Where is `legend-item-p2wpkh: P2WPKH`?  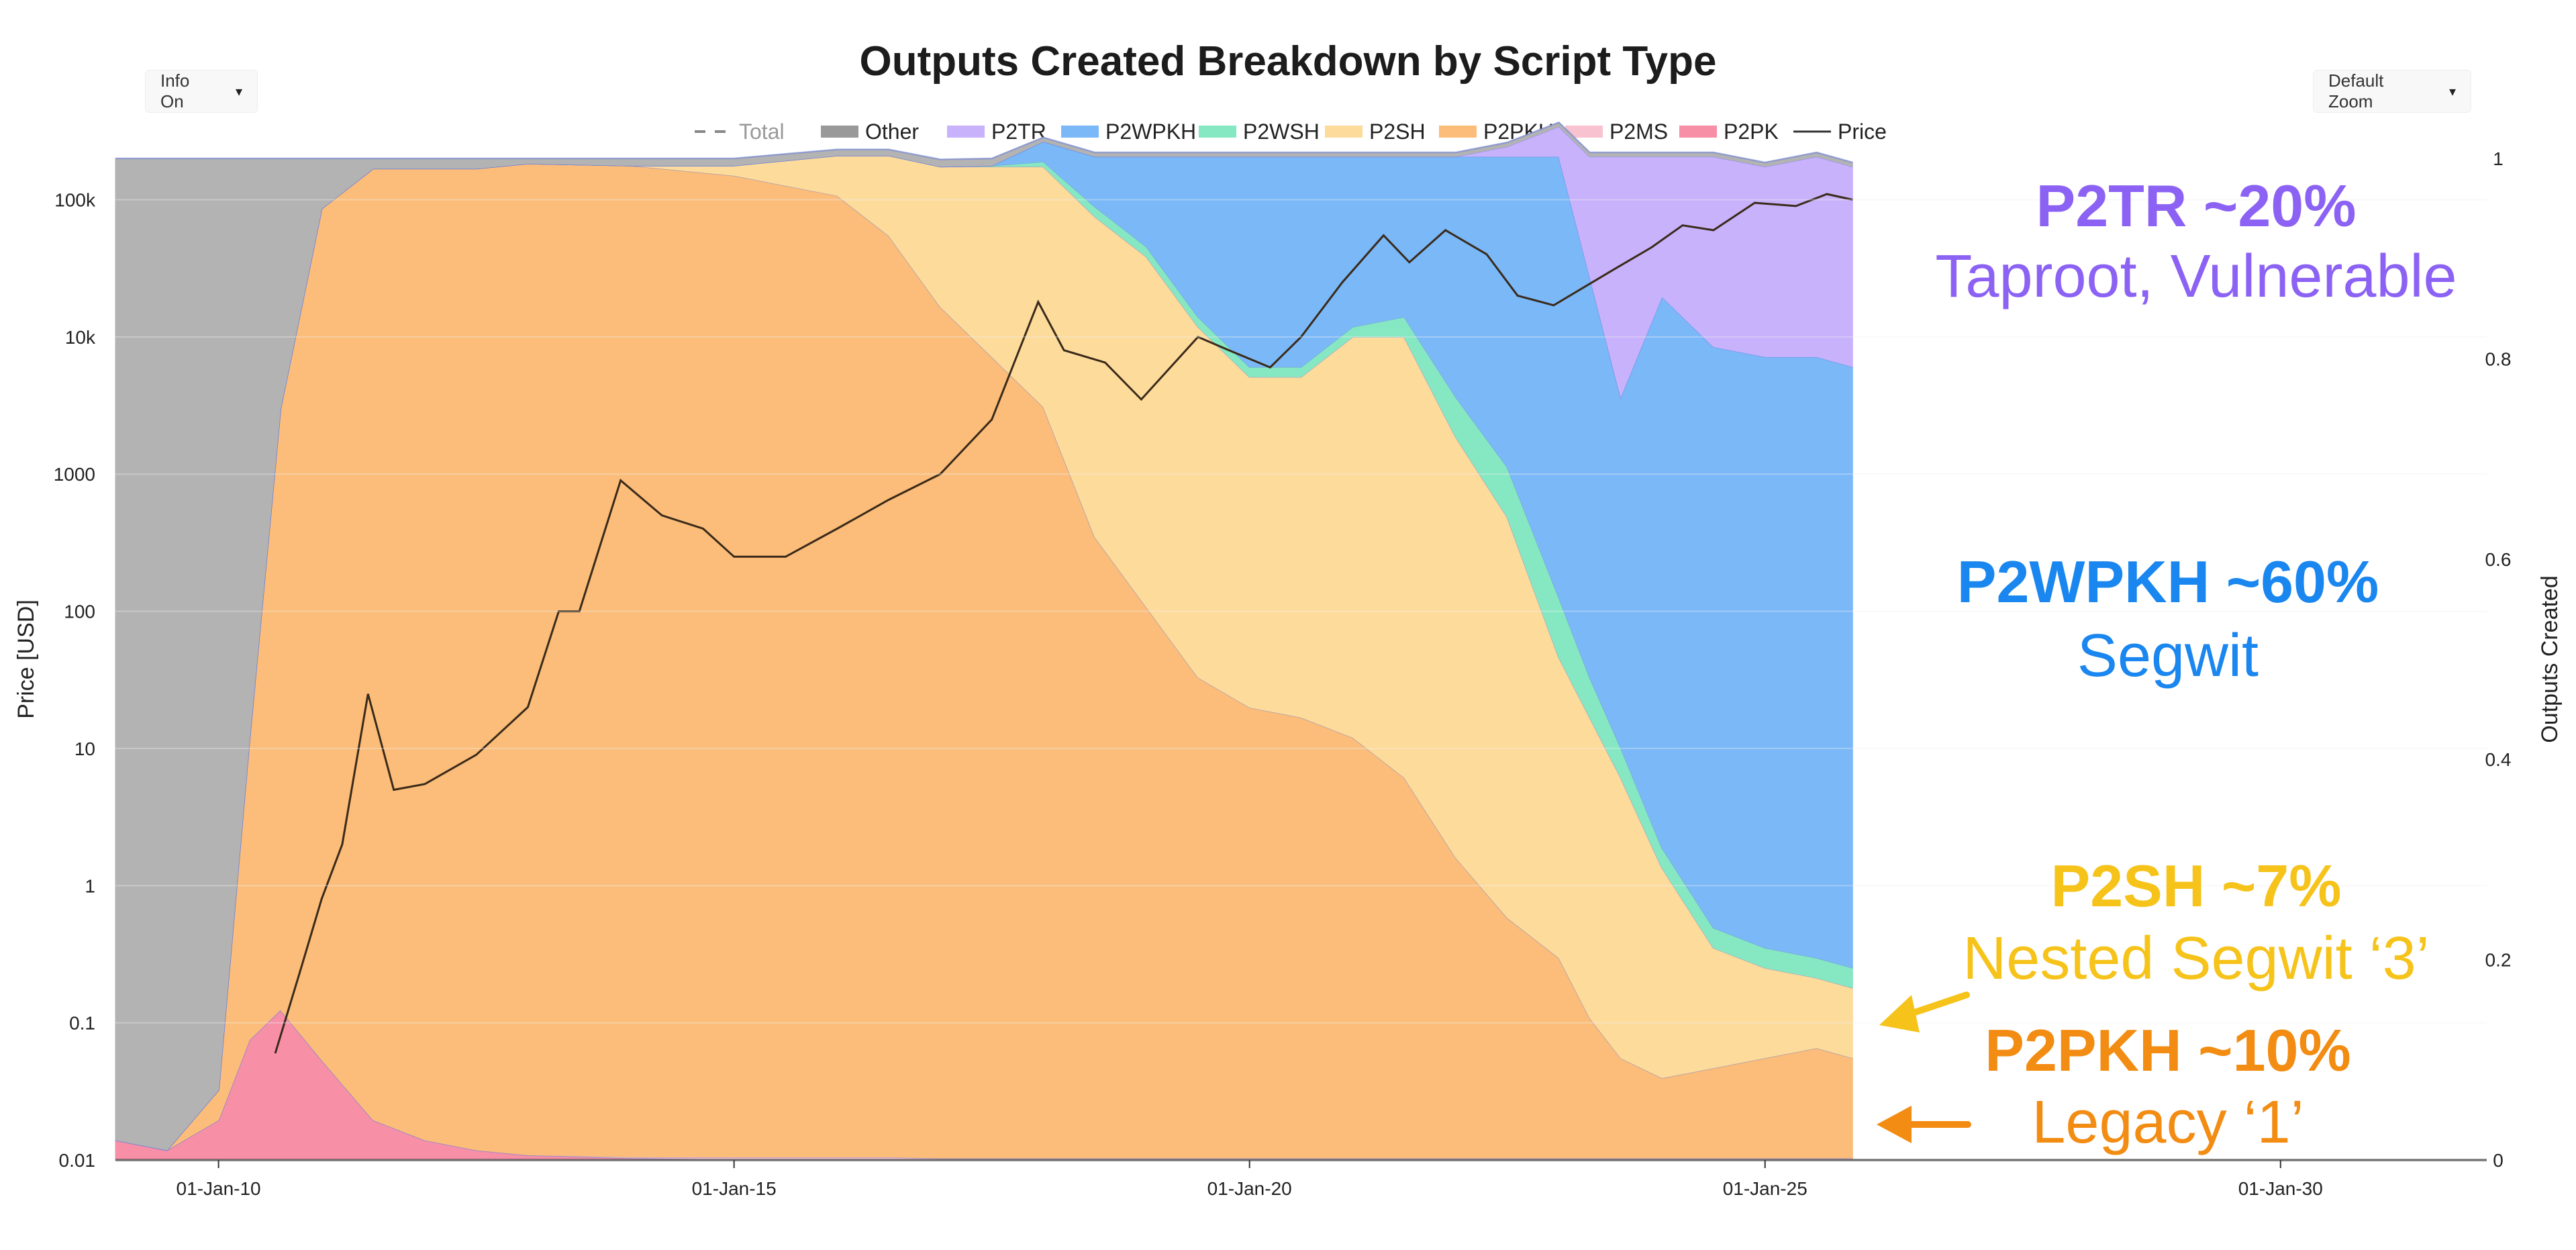
legend-item-p2wpkh: P2WPKH is located at coordinates (1128, 132).